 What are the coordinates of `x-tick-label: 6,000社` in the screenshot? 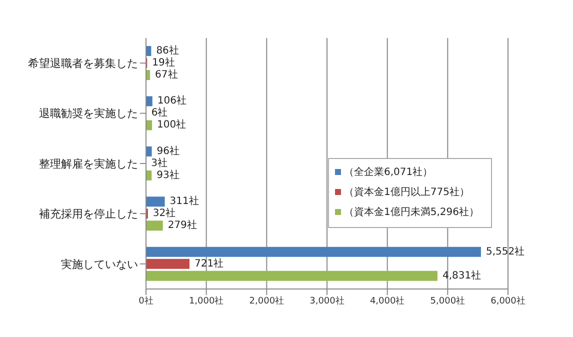 It's located at (508, 300).